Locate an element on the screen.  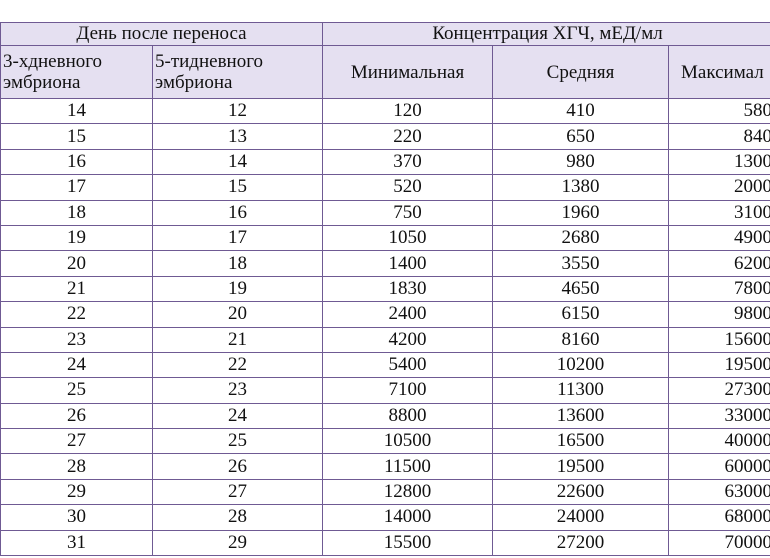
table-row: 16 14 370 980 1300 is located at coordinates (385, 162).